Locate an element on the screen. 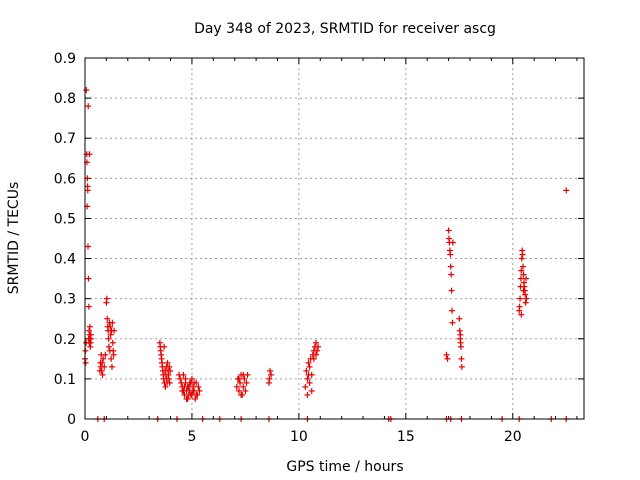 The width and height of the screenshot is (640, 480). y-tick-label: 0.4 is located at coordinates (65, 260).